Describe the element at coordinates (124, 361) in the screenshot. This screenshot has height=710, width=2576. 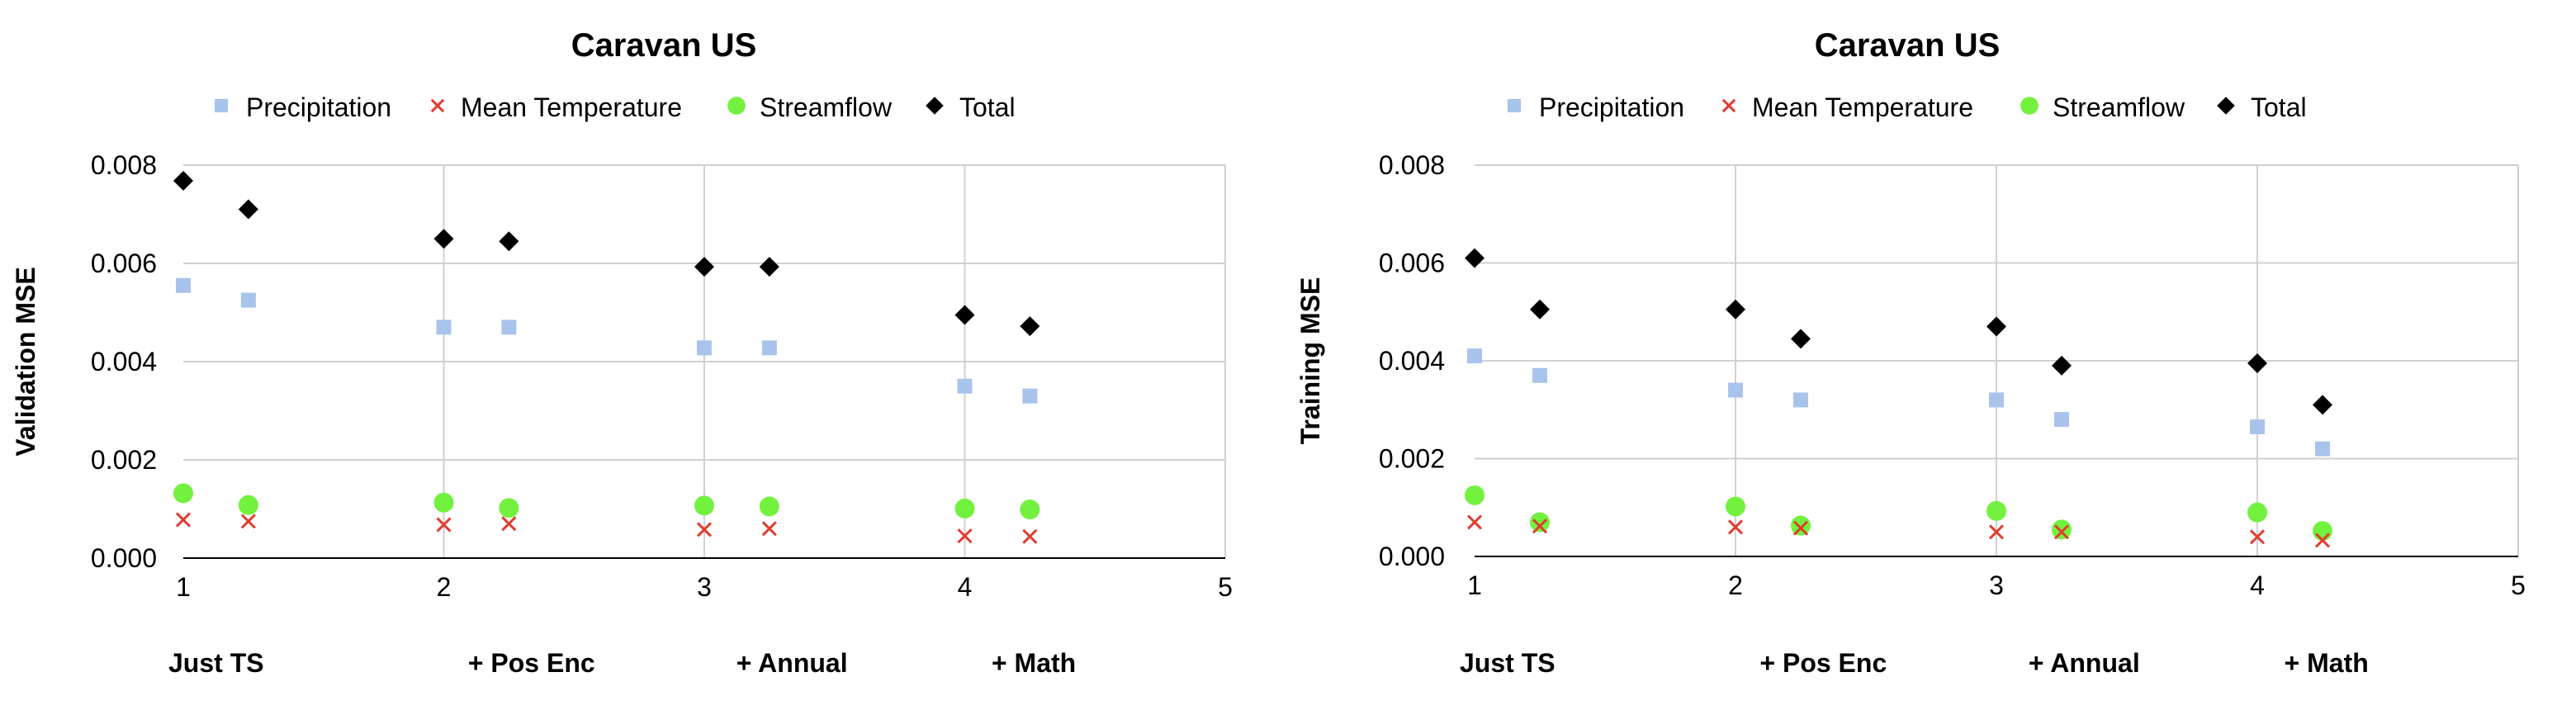
I see `y-tick-label: 0.004` at that location.